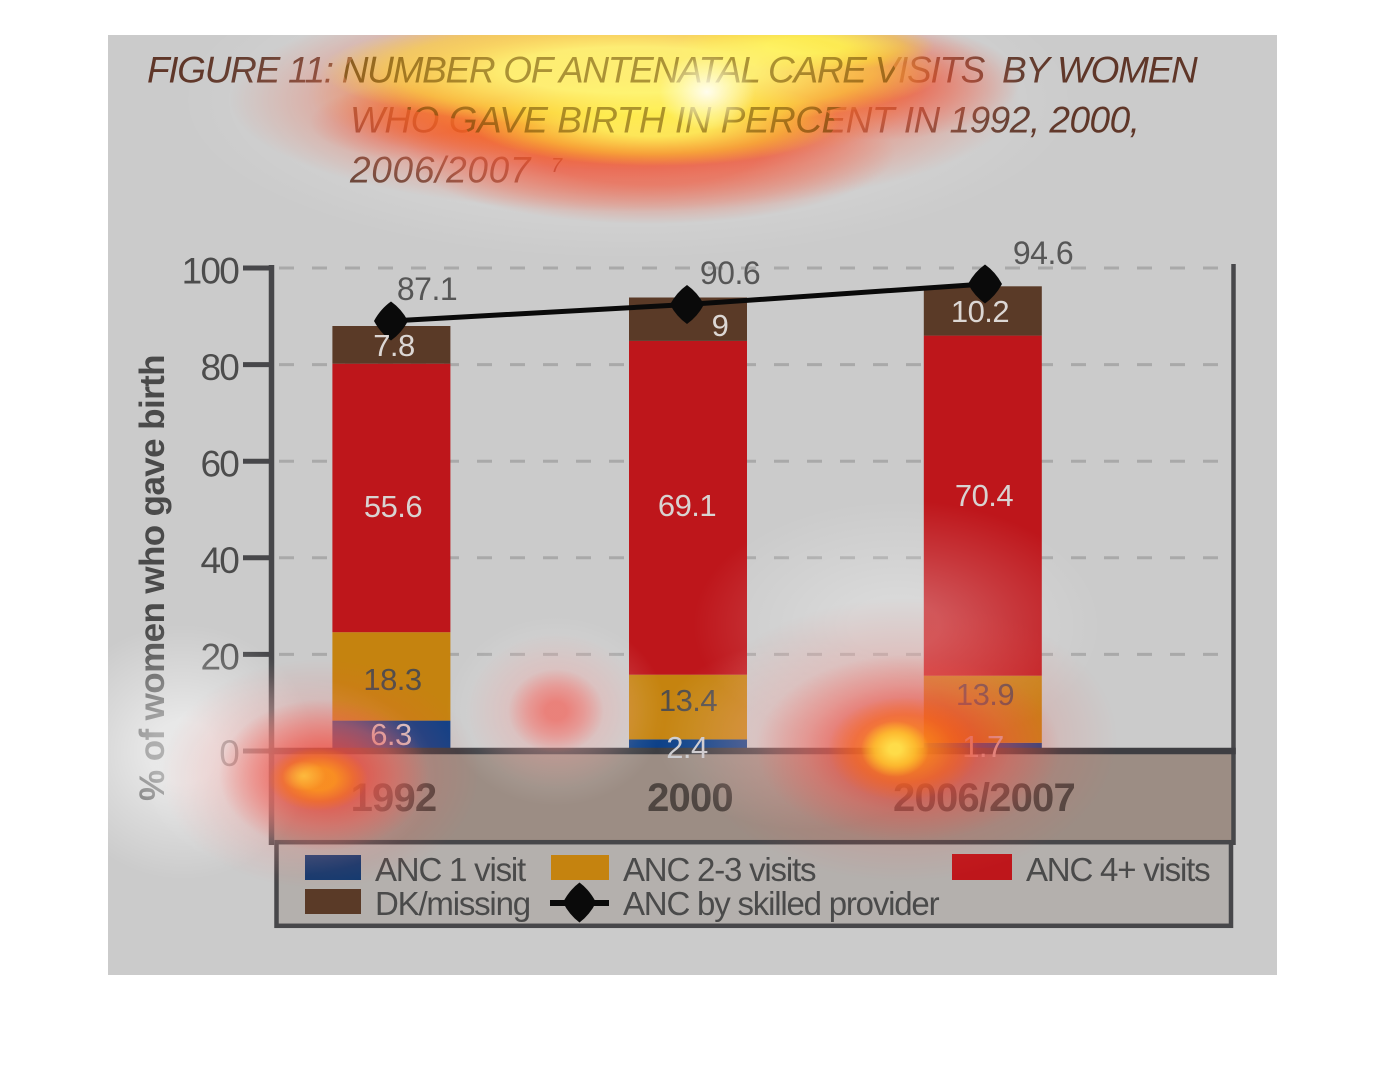 The height and width of the screenshot is (1070, 1386). I want to click on svg-text: 69.1, so click(687, 505).